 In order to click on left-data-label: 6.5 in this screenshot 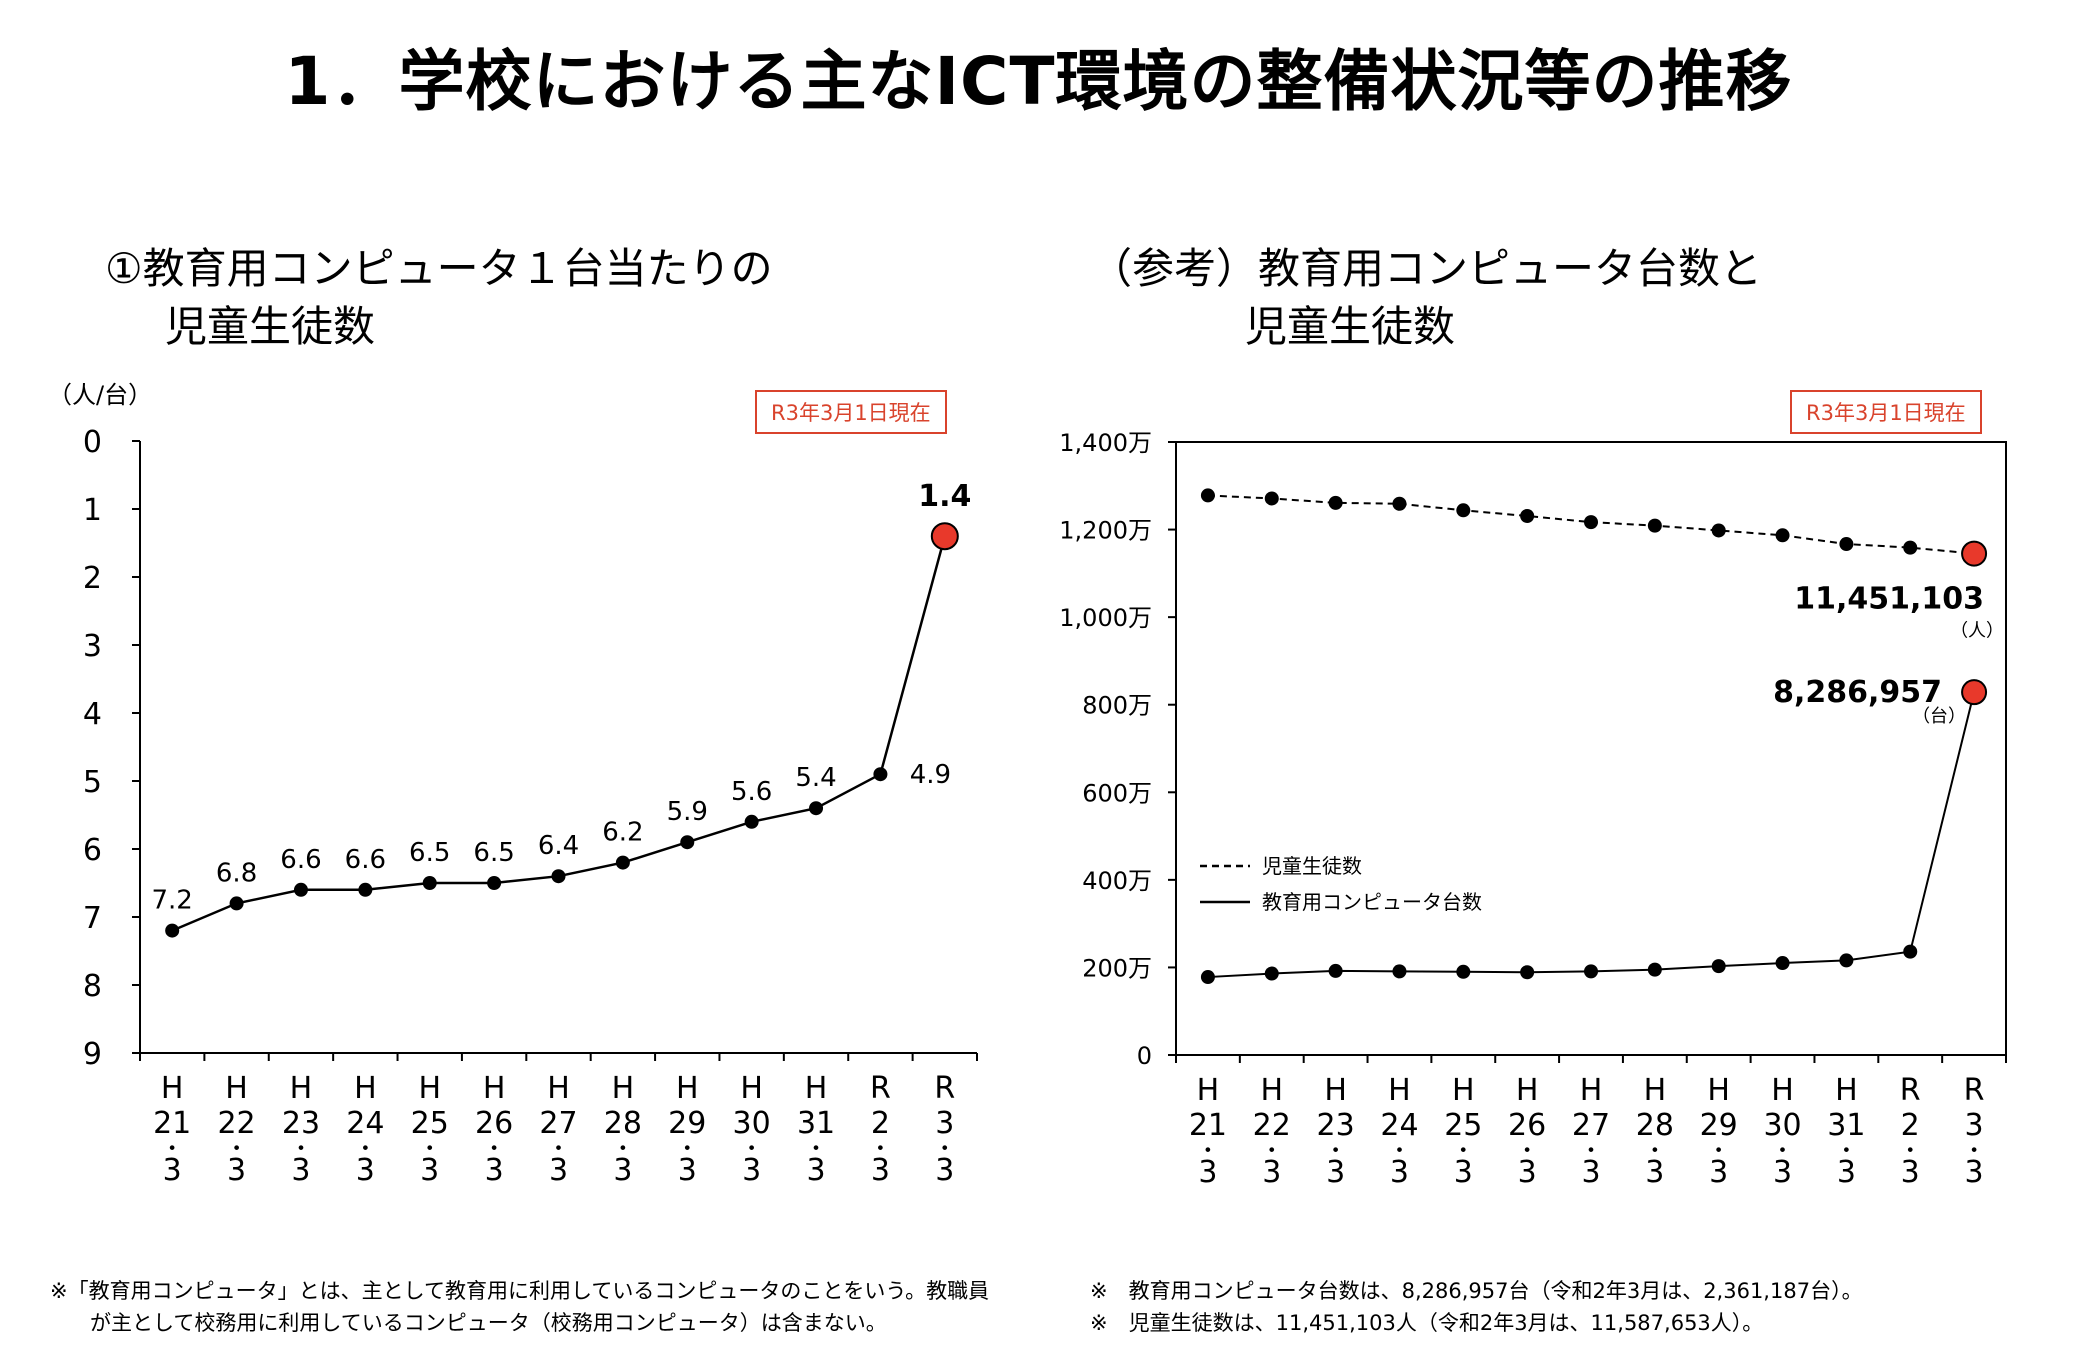, I will do `click(429, 853)`.